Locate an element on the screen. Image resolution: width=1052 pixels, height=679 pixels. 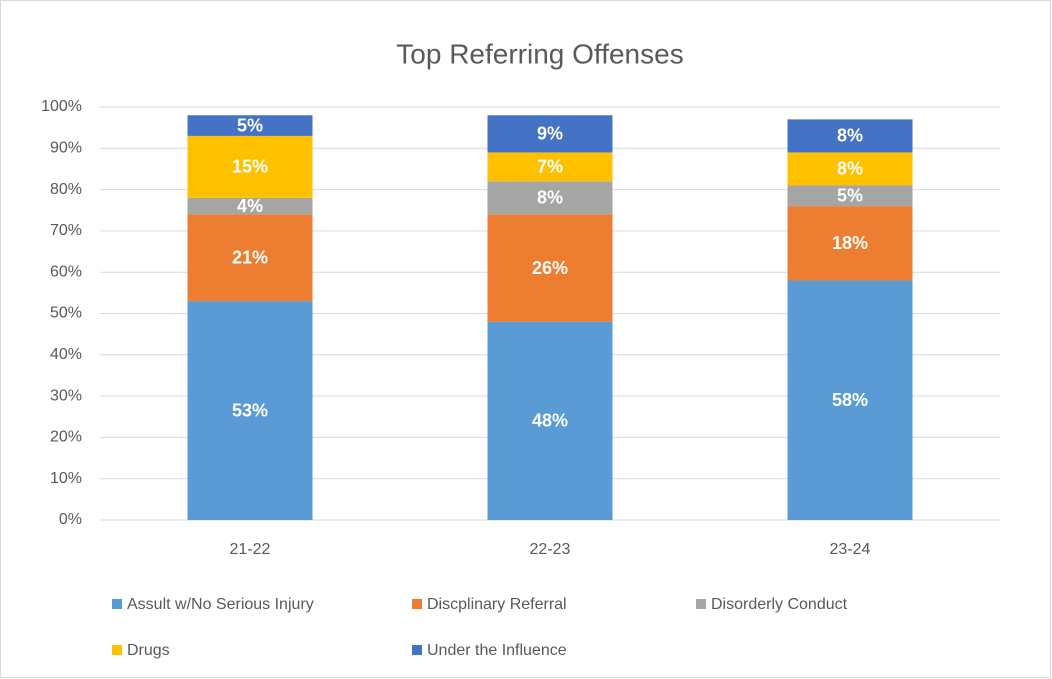
legend-label: Assult w/No Serious Injury is located at coordinates (220, 604).